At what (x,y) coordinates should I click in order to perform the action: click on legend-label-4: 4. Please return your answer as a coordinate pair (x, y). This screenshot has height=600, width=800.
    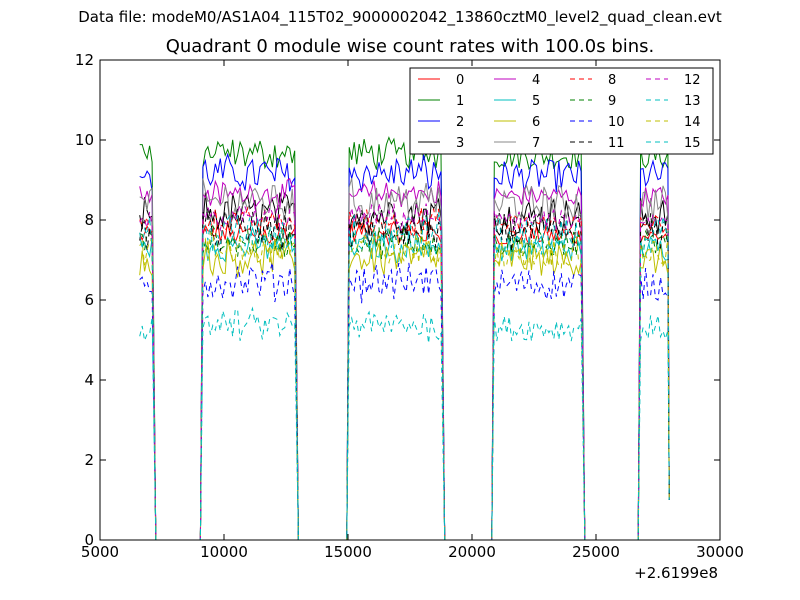
    Looking at the image, I should click on (536, 80).